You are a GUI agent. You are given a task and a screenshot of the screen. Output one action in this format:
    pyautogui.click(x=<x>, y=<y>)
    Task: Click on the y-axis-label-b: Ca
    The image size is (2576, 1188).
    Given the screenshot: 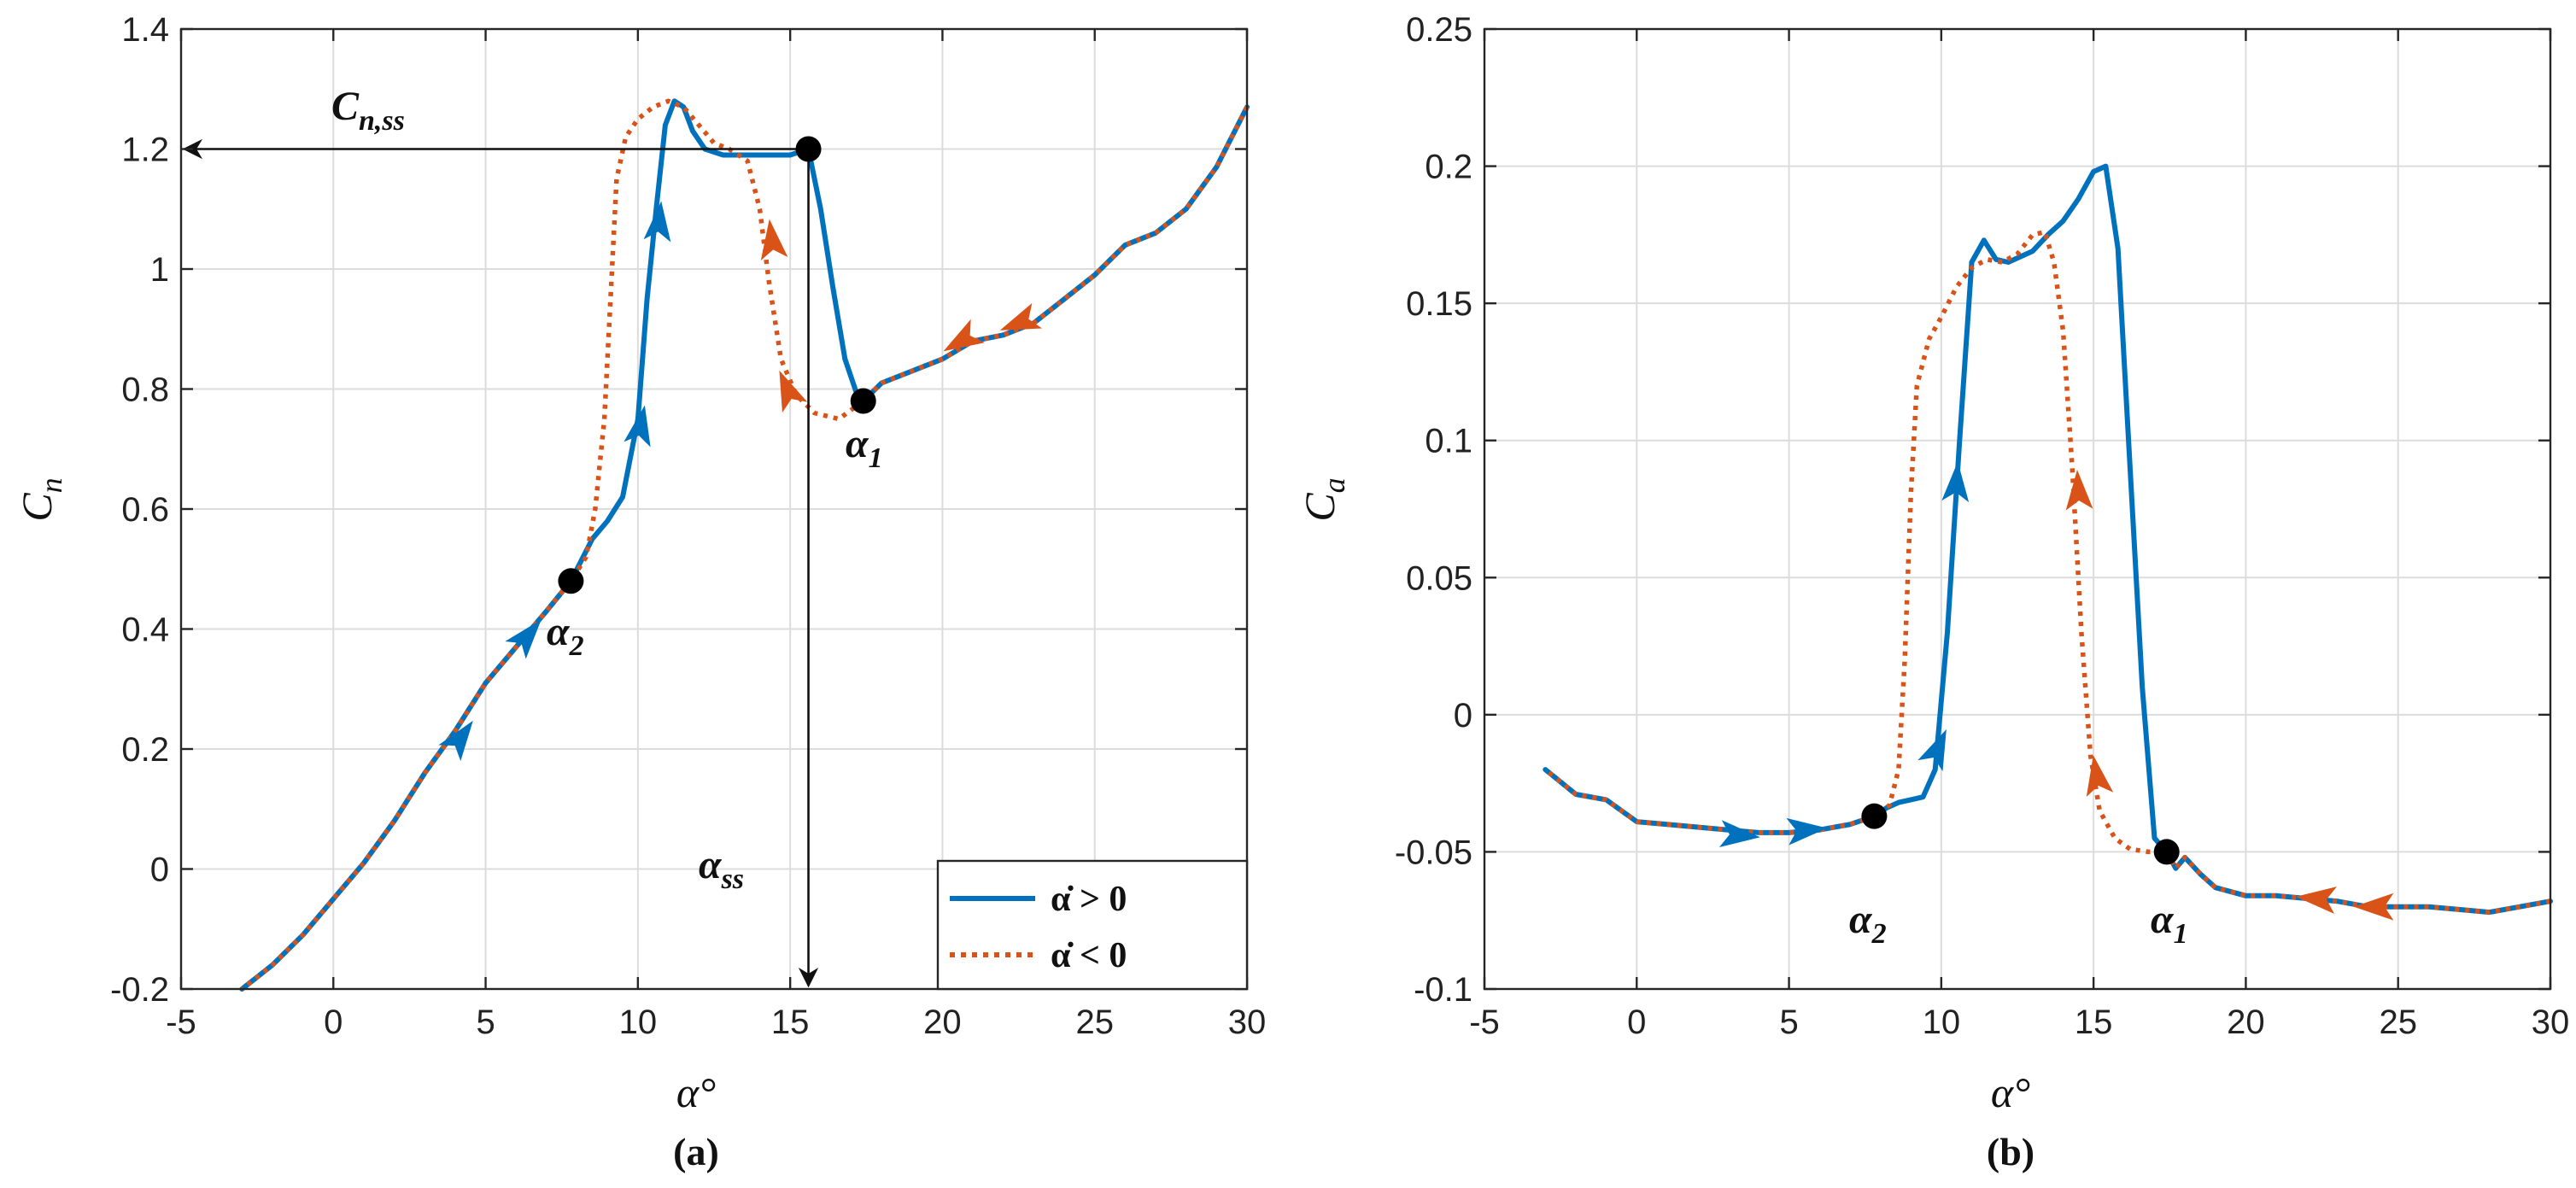 What is the action you would take?
    pyautogui.click(x=1323, y=499)
    